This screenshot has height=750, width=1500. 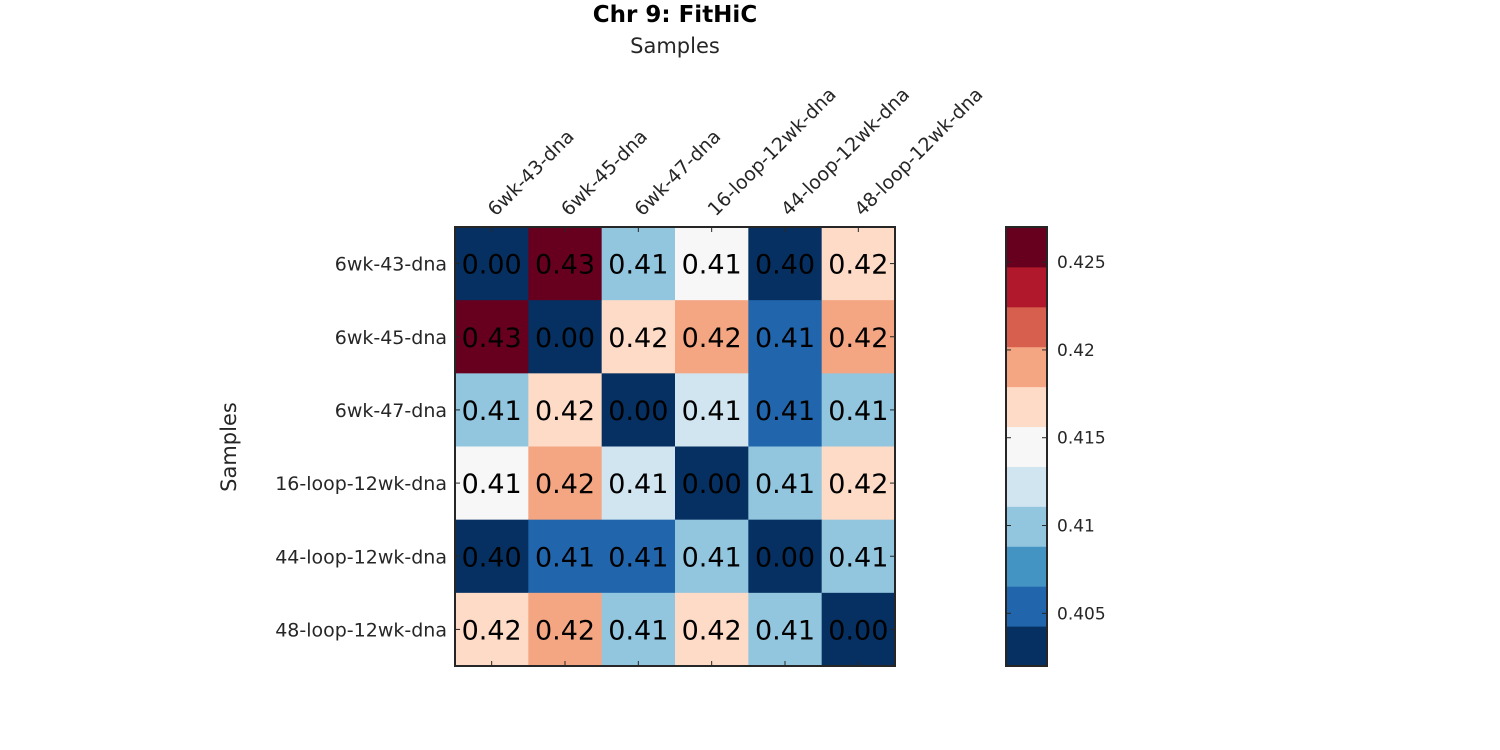 I want to click on colorbar-tick-label: 0.415, so click(x=1081, y=439).